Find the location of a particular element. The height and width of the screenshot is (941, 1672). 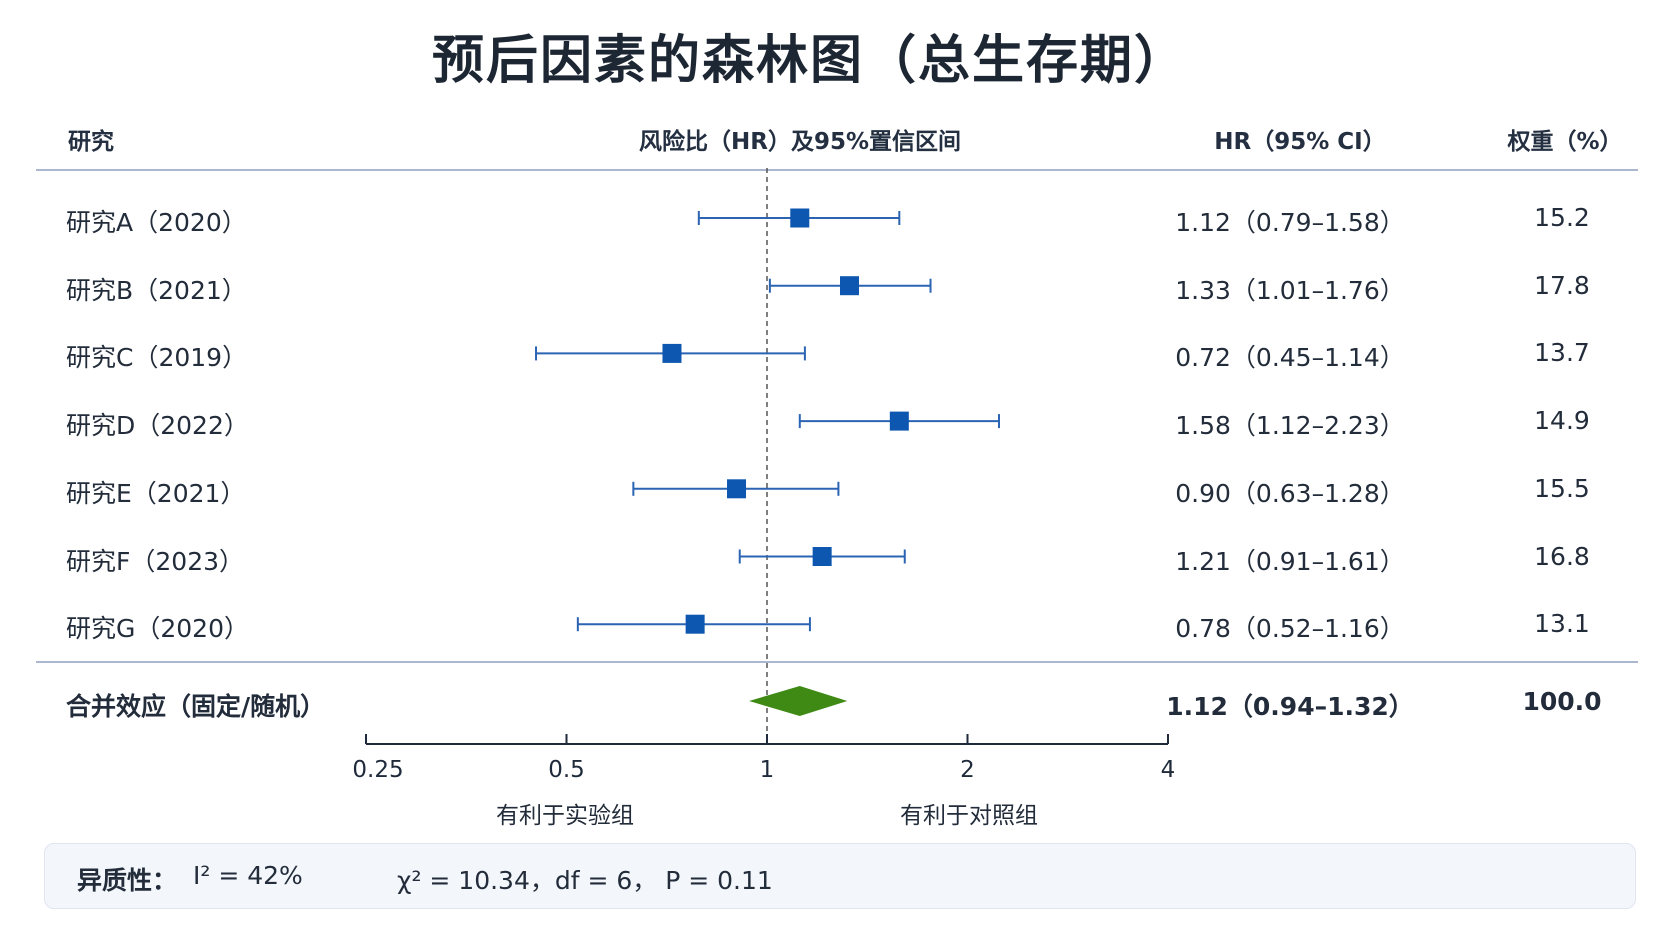

study-label: 研究C（2019） is located at coordinates (157, 358).